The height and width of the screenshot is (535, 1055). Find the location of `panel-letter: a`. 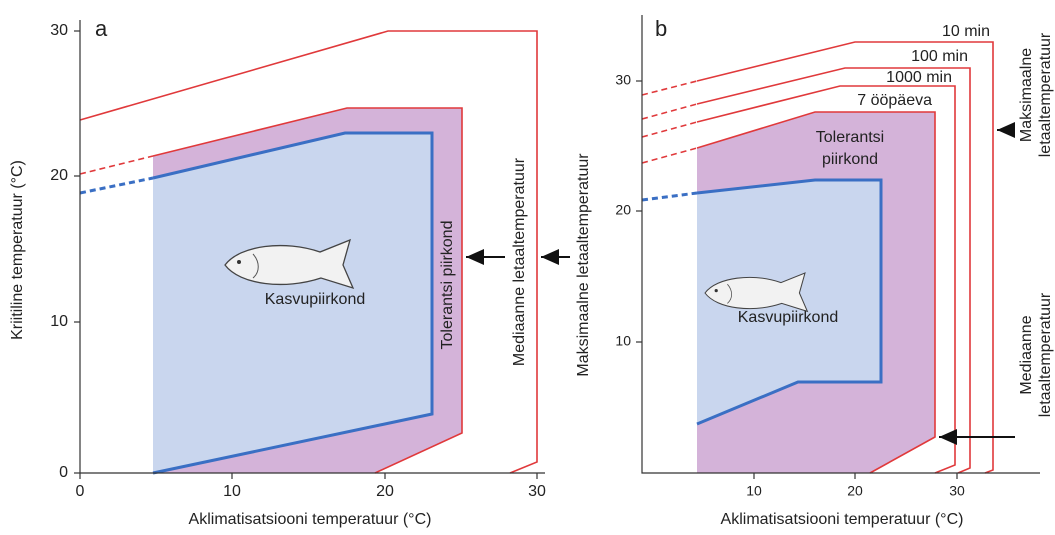

panel-letter: a is located at coordinates (101, 28).